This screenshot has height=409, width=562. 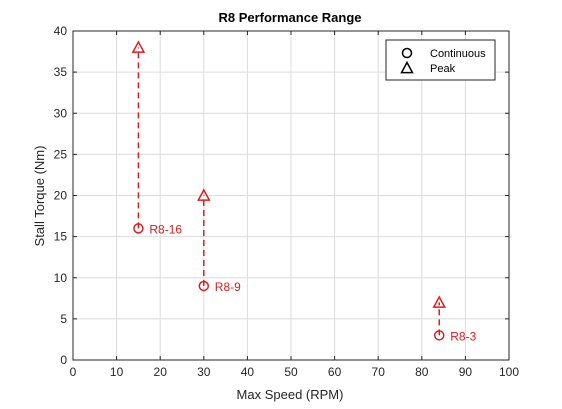 What do you see at coordinates (61, 154) in the screenshot?
I see `y-tick-label: 25` at bounding box center [61, 154].